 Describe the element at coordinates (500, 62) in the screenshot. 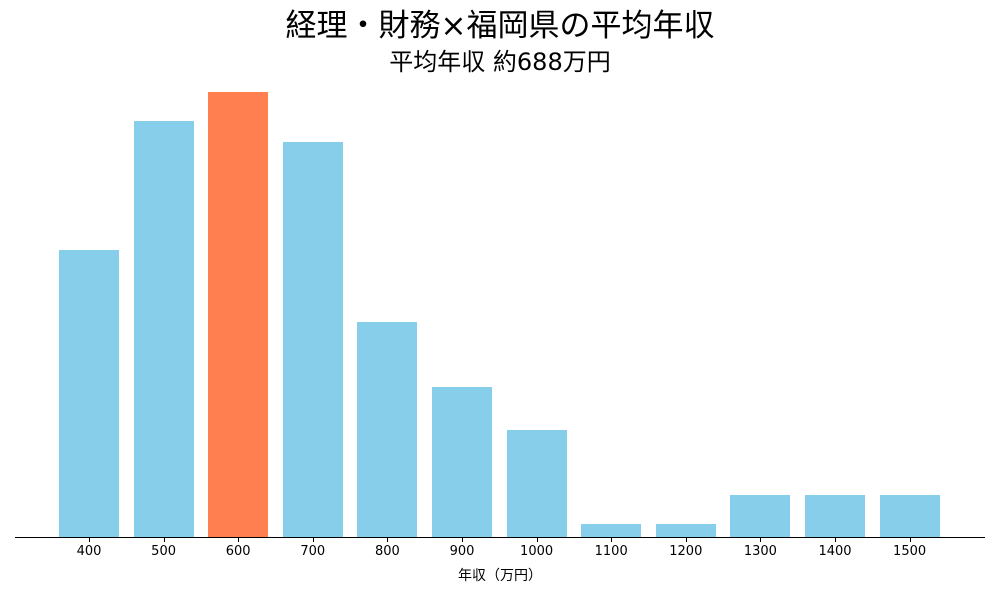

I see `chart-subtitle: 平均年収 約688万円` at that location.